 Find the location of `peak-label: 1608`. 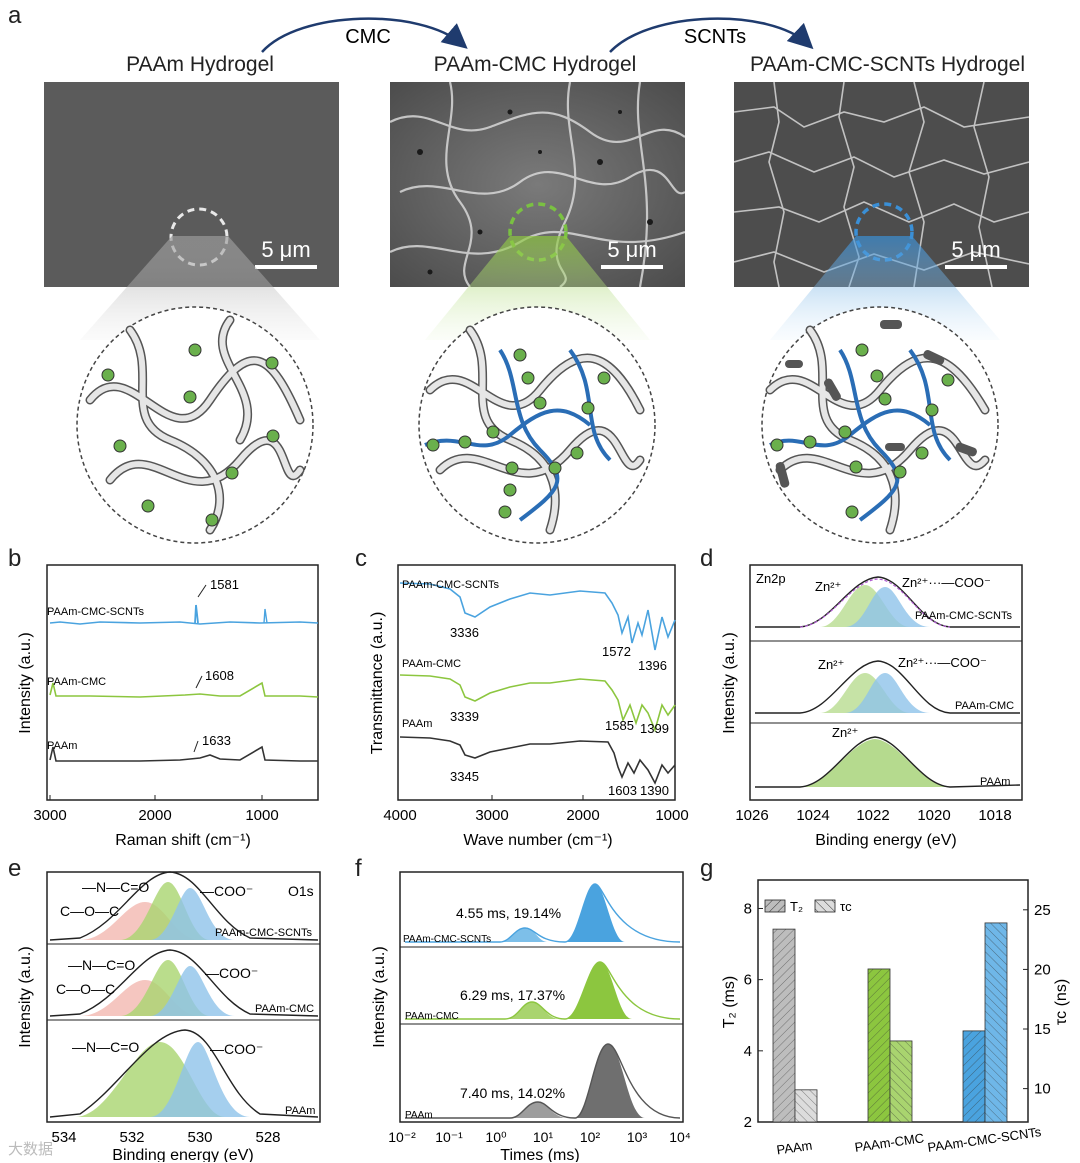

peak-label: 1608 is located at coordinates (219, 675).